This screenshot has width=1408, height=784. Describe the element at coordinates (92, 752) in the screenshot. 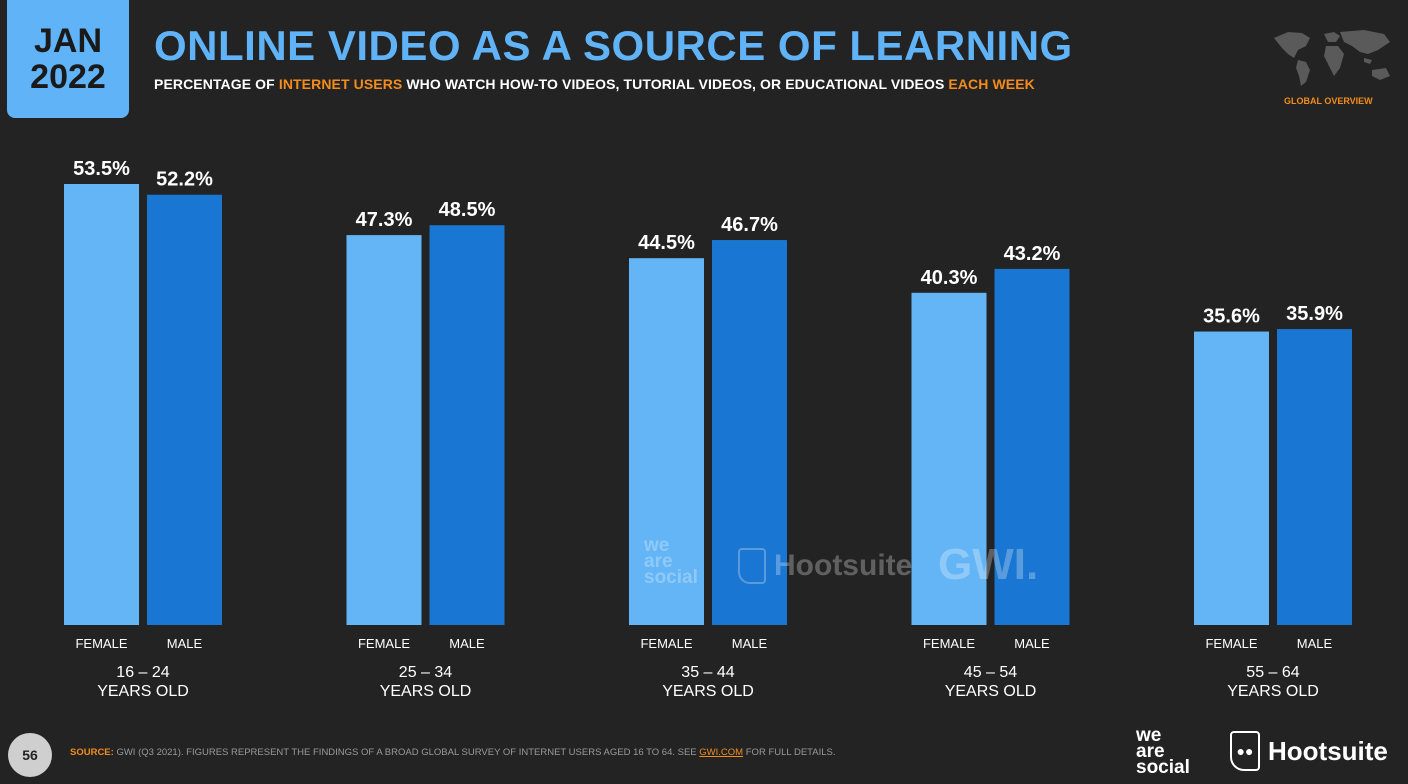

I see `source-label: SOURCE:` at that location.